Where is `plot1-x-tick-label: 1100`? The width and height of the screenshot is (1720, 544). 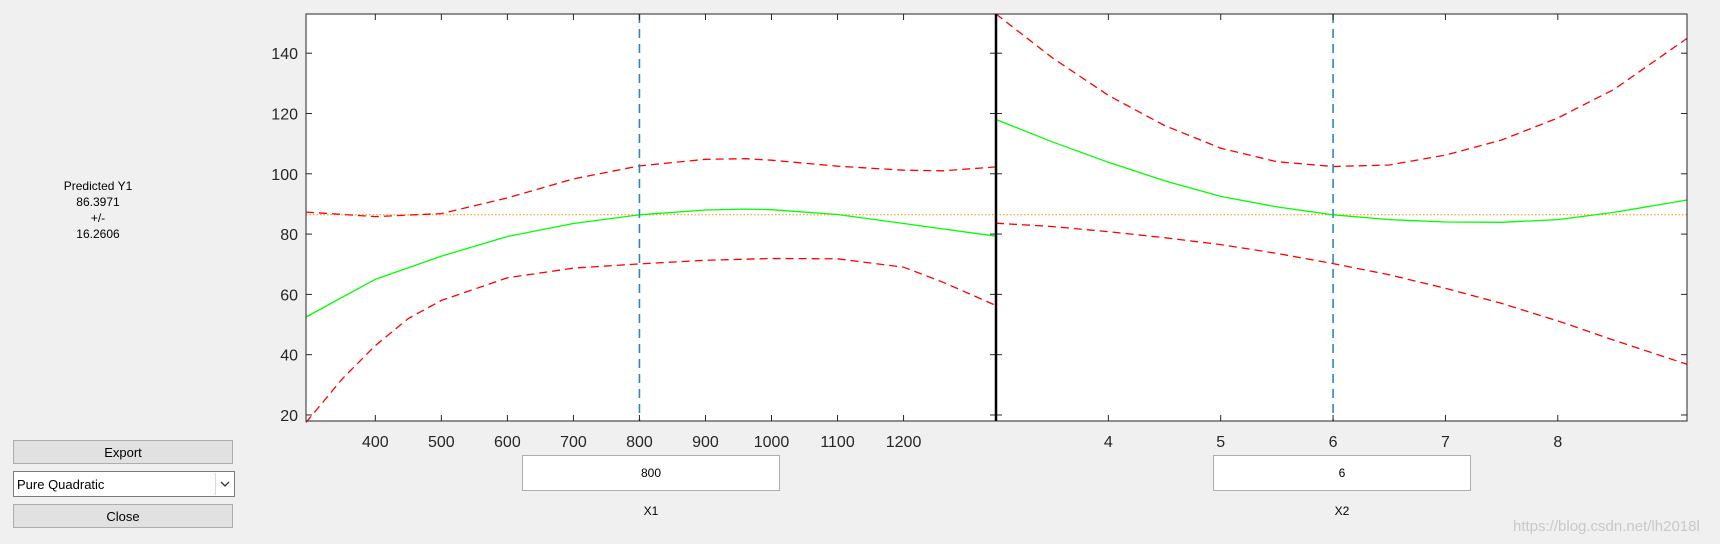 plot1-x-tick-label: 1100 is located at coordinates (837, 442).